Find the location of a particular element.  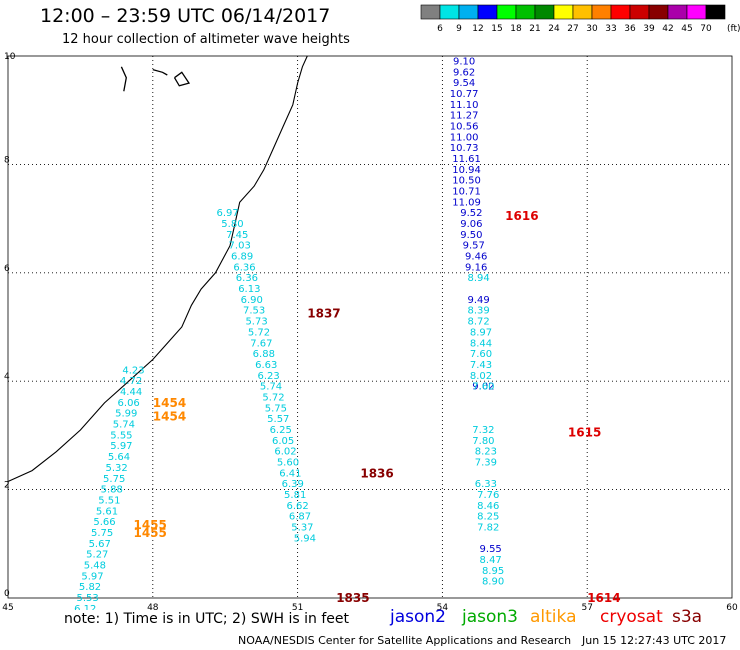

wave-height-label: 5.97 is located at coordinates (92, 576).